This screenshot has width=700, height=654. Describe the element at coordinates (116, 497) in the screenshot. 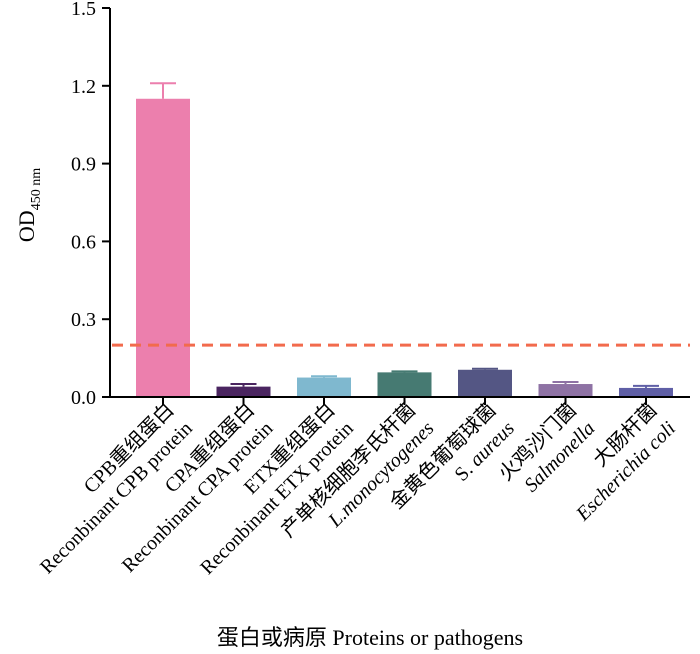

I see `x-tick-label-en: Reconbinant CPB protein` at that location.